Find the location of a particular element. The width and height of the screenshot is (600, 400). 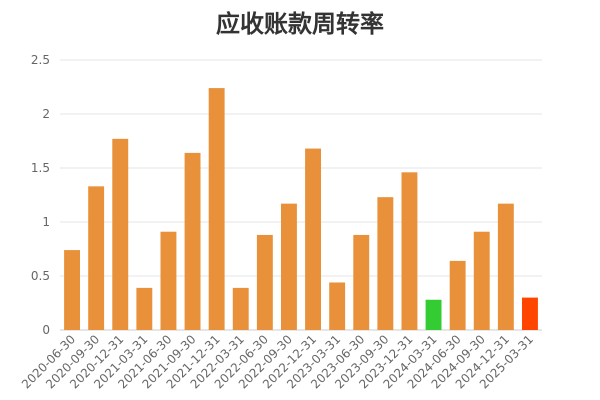

y-tick-label: 1 is located at coordinates (46, 222).